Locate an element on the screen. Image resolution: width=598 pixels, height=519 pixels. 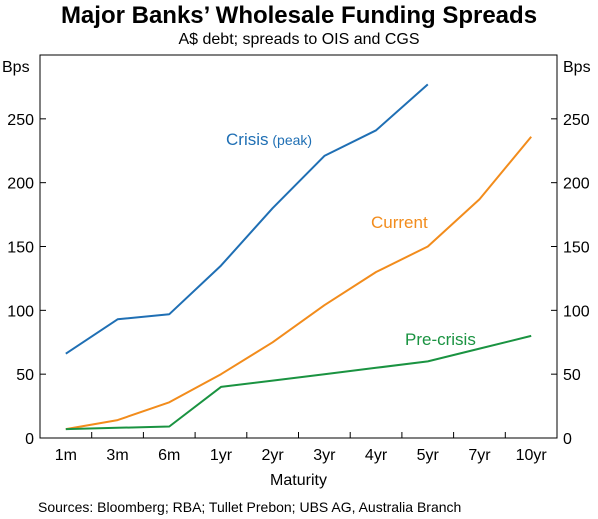
y-tick-label-right: 50 is located at coordinates (572, 375).